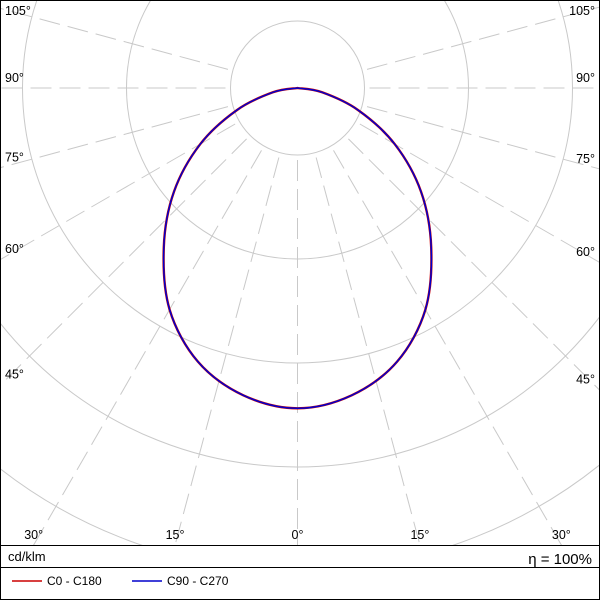 Image resolution: width=600 pixels, height=600 pixels. I want to click on legend-label-c90-c270: C90 - C270, so click(198, 581).